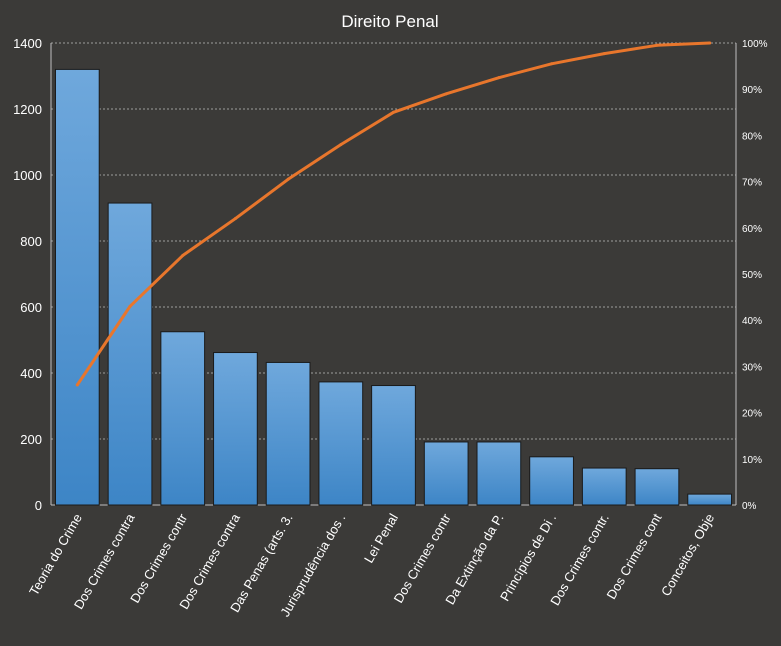 The image size is (781, 646). I want to click on y-tick-label: 800, so click(31, 241).